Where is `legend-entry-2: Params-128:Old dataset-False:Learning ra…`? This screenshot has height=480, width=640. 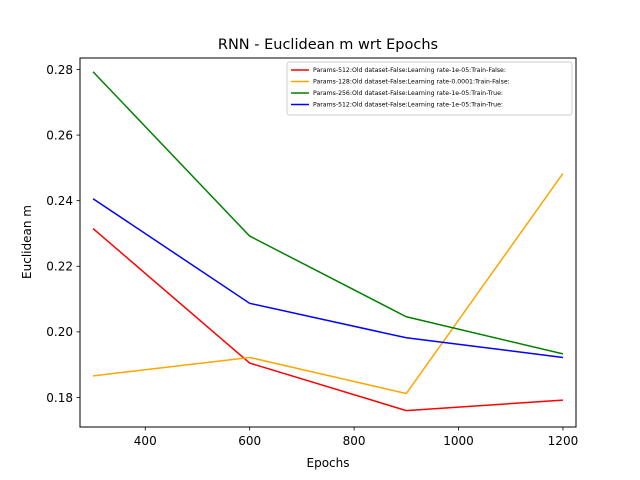 legend-entry-2: Params-128:Old dataset-False:Learning ra… is located at coordinates (411, 82).